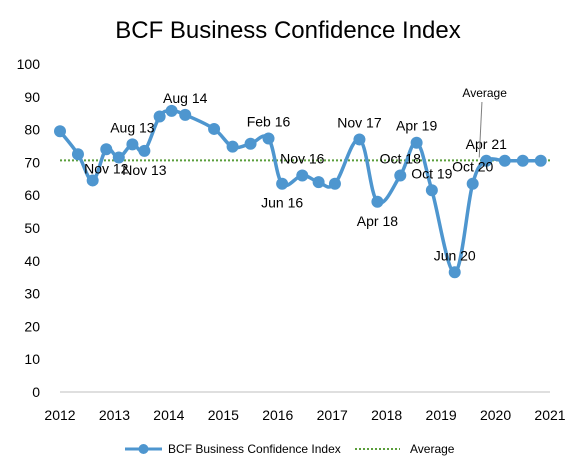 The image size is (585, 467). I want to click on x-tick-label: 2017, so click(332, 415).